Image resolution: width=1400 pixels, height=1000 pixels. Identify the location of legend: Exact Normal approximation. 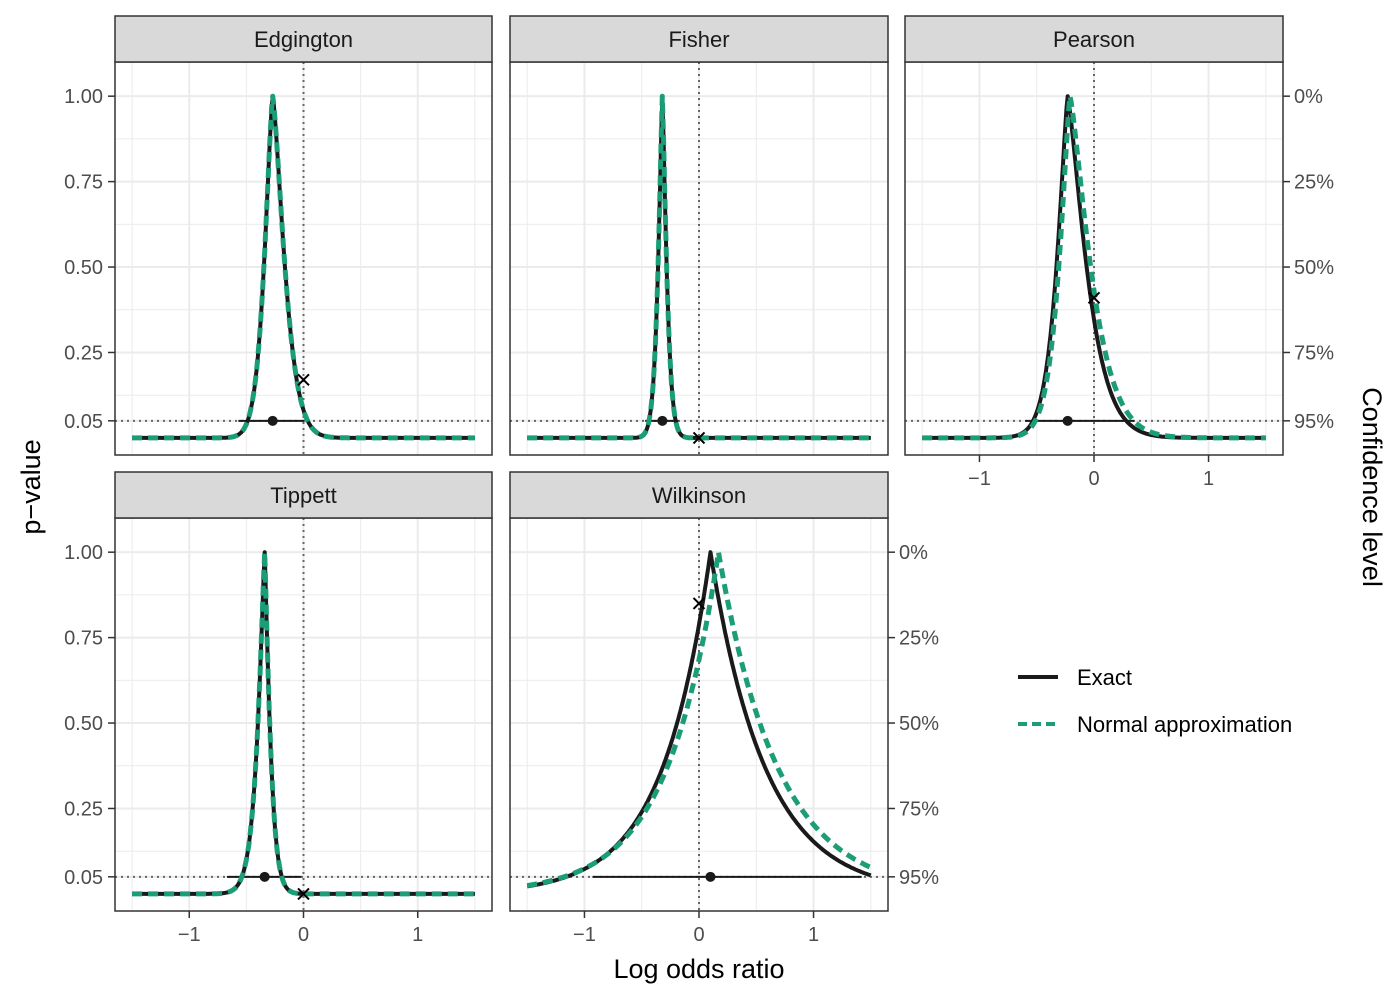
(1155, 701).